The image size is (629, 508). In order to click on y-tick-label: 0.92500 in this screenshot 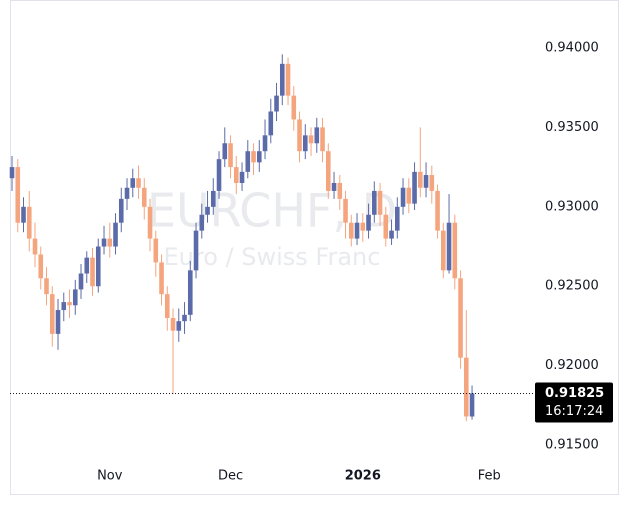, I will do `click(572, 286)`.